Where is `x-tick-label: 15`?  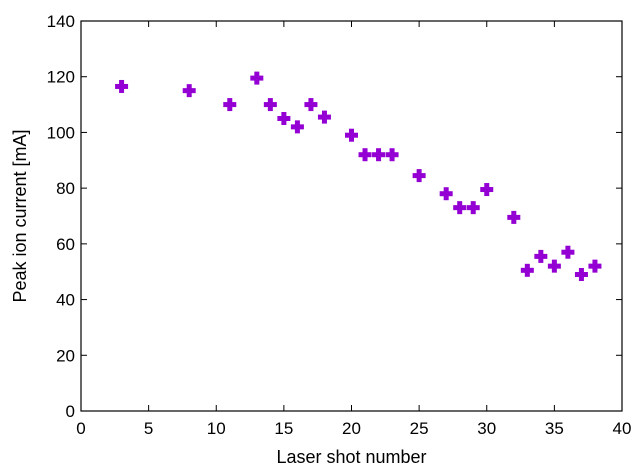 x-tick-label: 15 is located at coordinates (283, 428).